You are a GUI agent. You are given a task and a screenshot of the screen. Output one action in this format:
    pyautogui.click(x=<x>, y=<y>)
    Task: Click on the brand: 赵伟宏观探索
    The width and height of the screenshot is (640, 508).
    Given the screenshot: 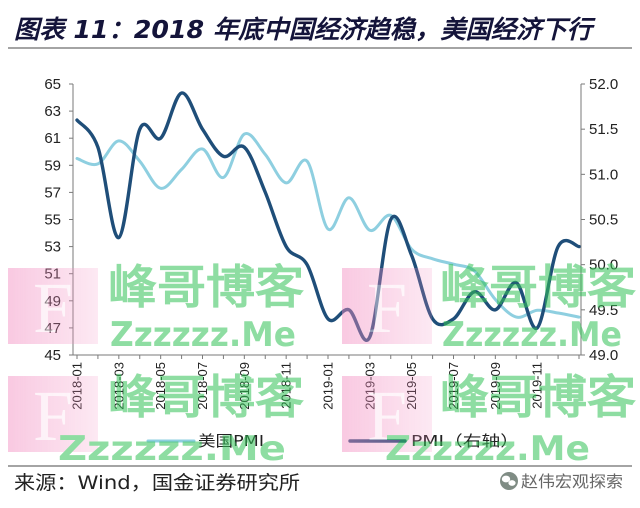 What is the action you would take?
    pyautogui.click(x=561, y=481)
    